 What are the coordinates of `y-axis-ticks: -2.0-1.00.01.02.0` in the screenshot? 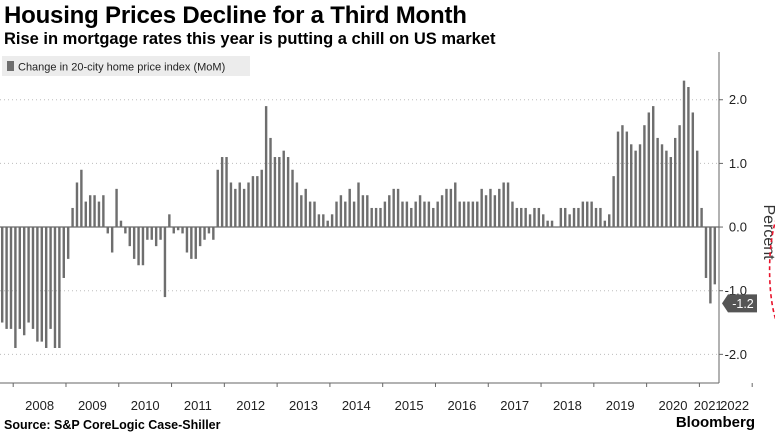 It's located at (733, 227).